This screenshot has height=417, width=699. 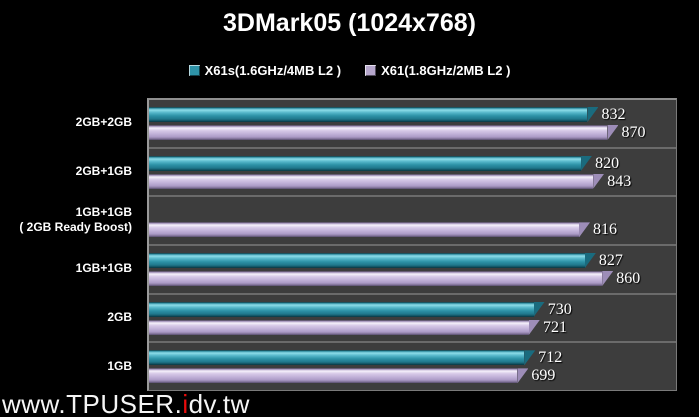 What do you see at coordinates (92, 403) in the screenshot?
I see `watermark-prefix: www.TPUSER.` at bounding box center [92, 403].